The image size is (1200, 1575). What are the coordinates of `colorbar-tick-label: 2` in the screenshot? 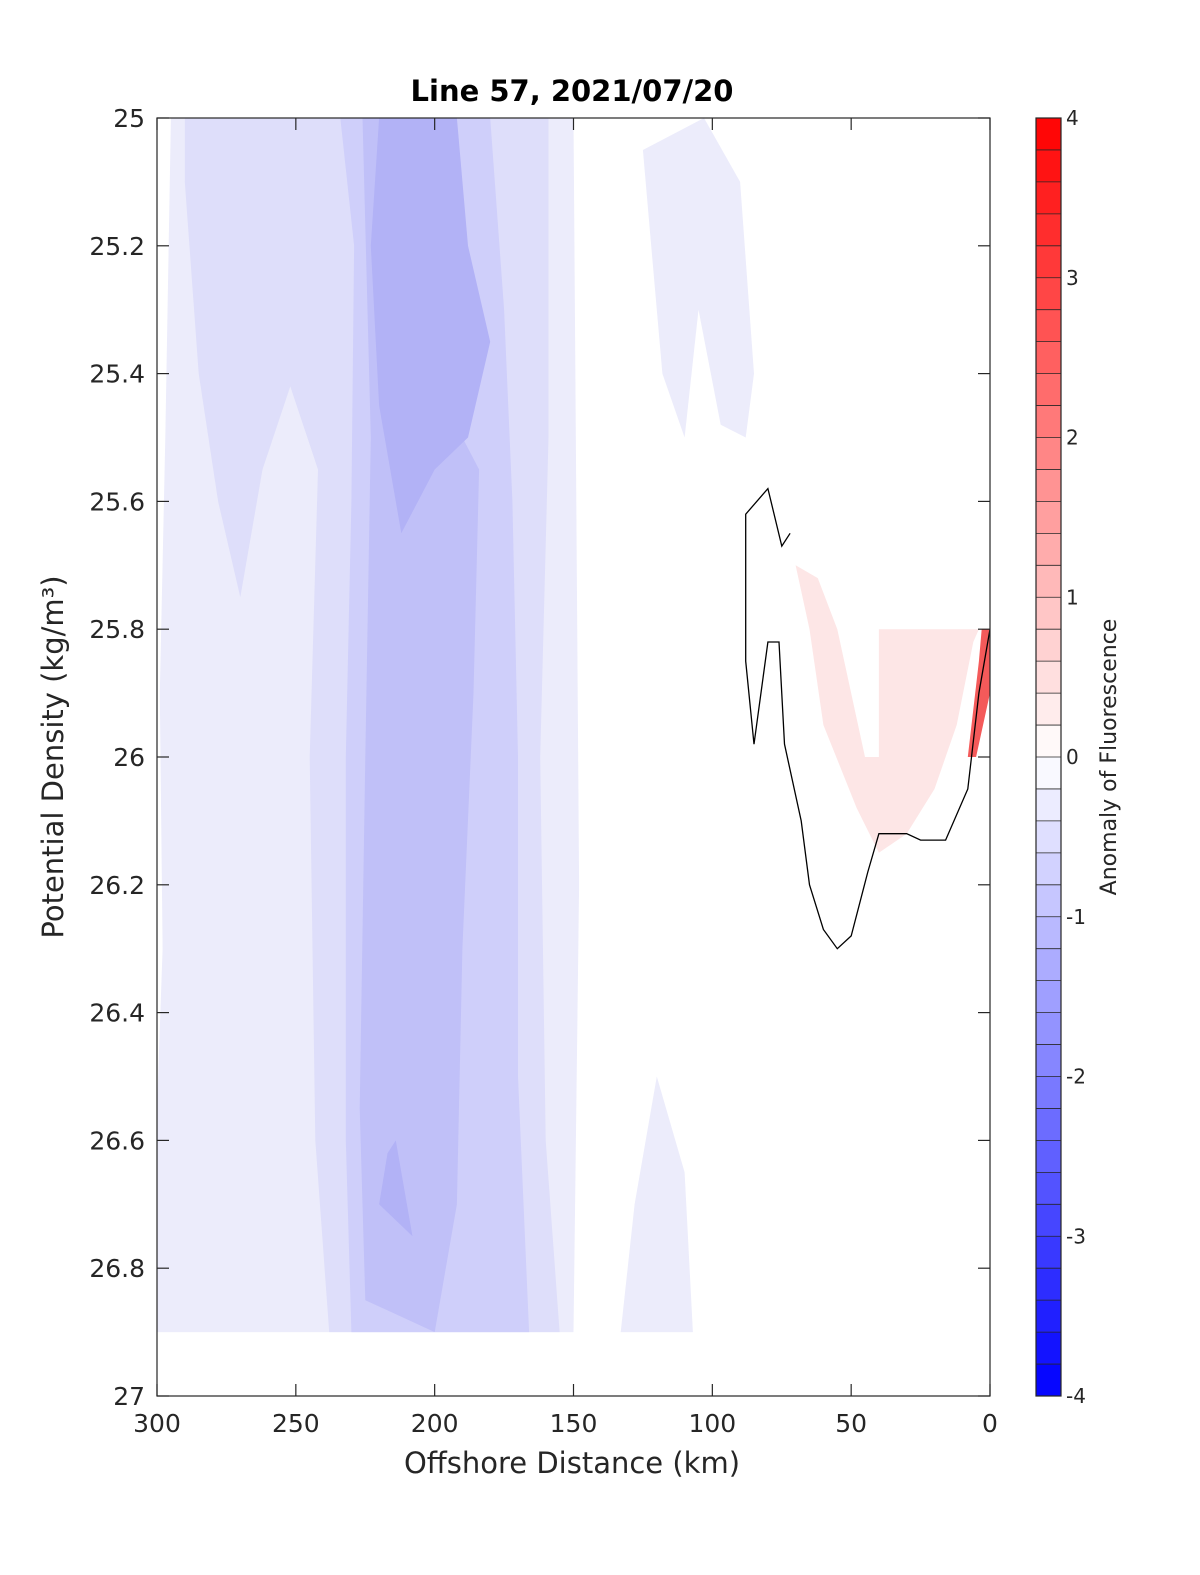 It's located at (1072, 438).